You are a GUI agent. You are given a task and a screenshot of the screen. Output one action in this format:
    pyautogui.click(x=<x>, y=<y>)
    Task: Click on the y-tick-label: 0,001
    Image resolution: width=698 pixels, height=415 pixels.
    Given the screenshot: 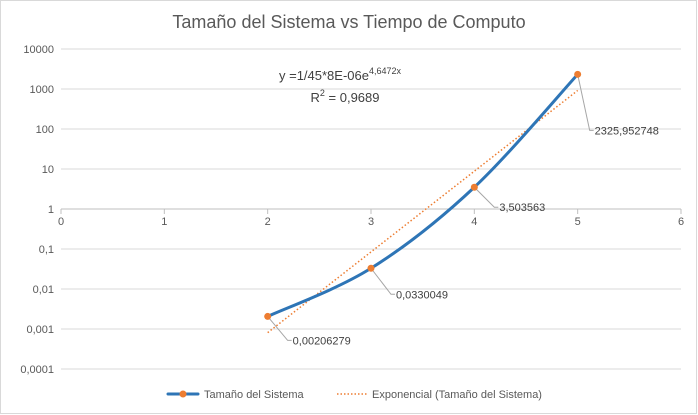 What is the action you would take?
    pyautogui.click(x=40, y=330)
    